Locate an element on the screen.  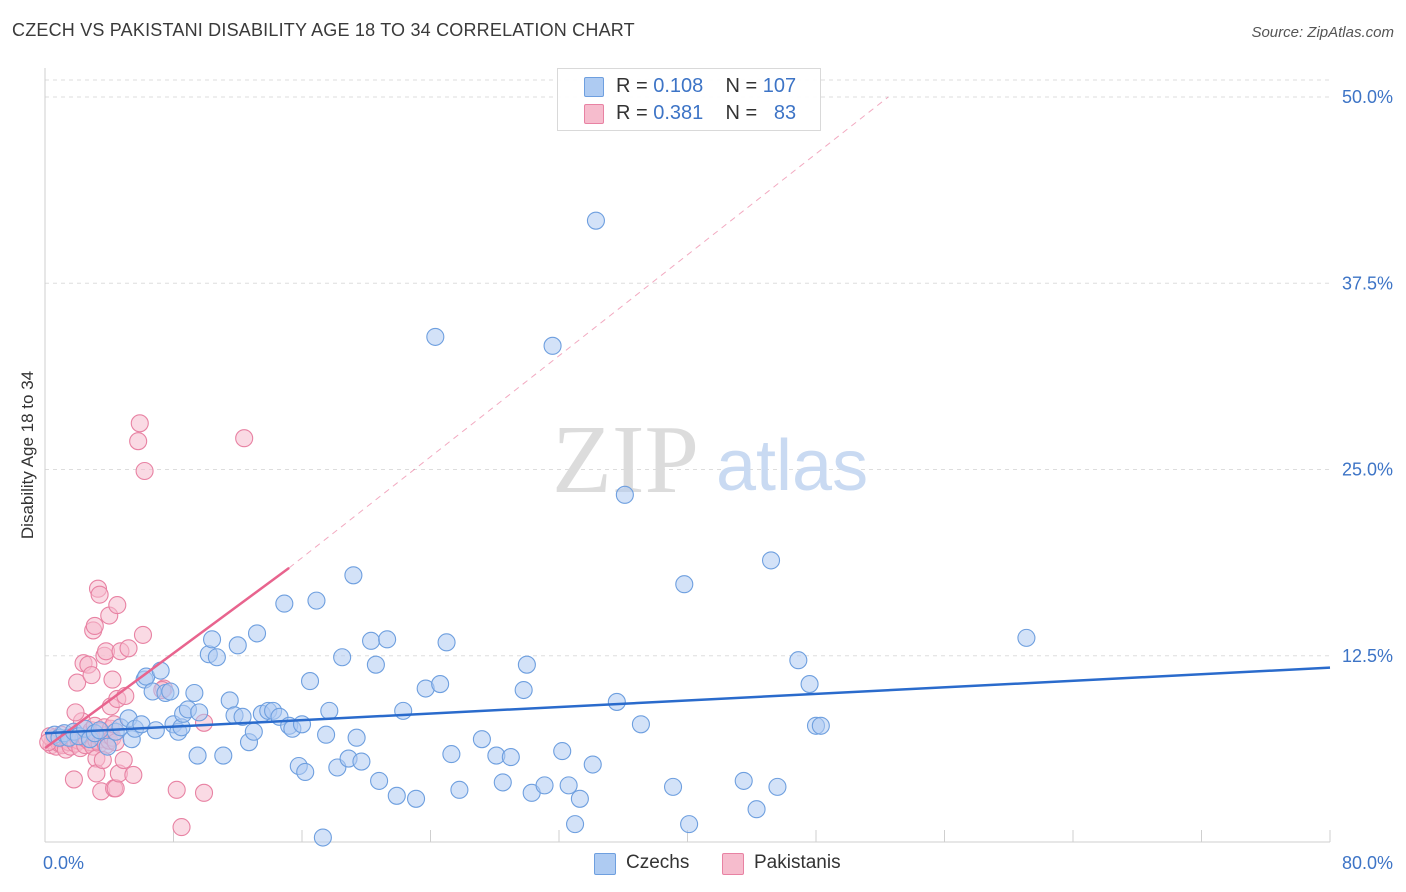
pakistani-points is located at coordinates (146, 625).